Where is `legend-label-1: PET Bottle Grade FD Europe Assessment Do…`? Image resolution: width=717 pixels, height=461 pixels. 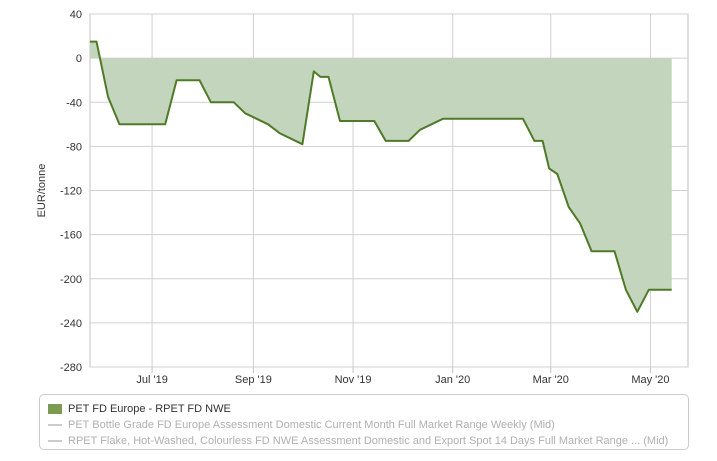 legend-label-1: PET Bottle Grade FD Europe Assessment Do… is located at coordinates (311, 425).